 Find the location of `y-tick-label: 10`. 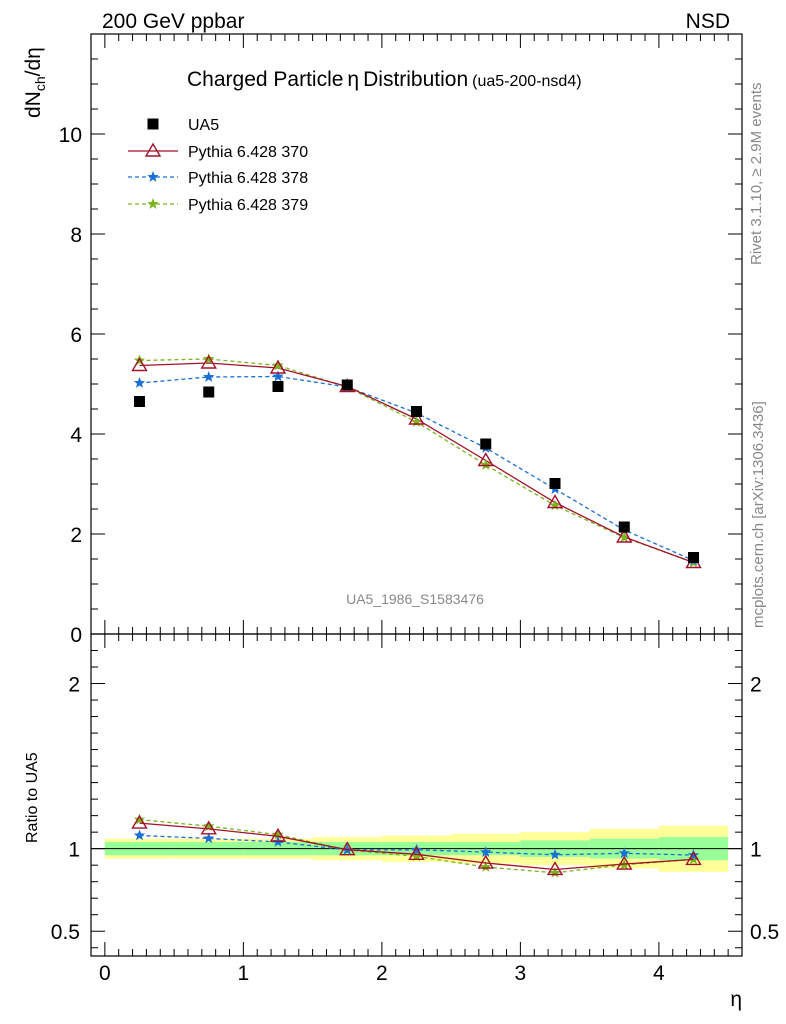

y-tick-label: 10 is located at coordinates (70, 135).